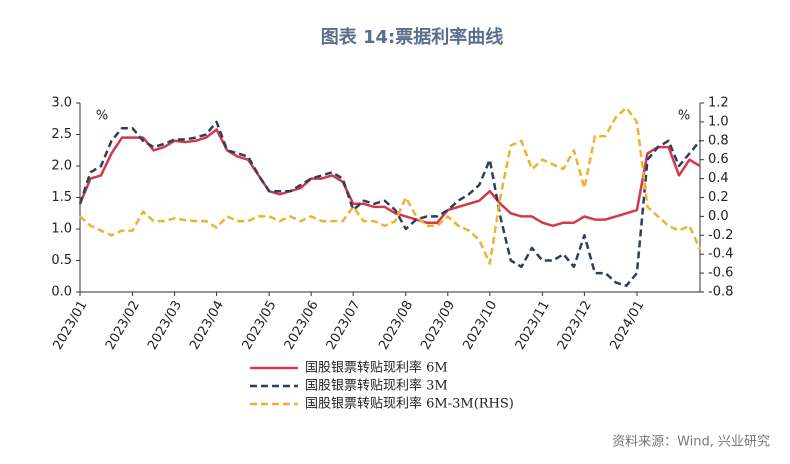  What do you see at coordinates (260, 325) in the screenshot?
I see `x-tick-label: 2023/05` at bounding box center [260, 325].